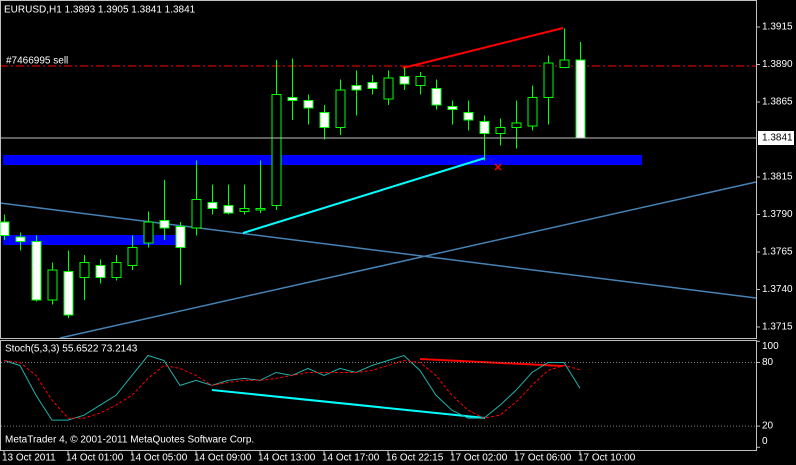 The width and height of the screenshot is (796, 465). What do you see at coordinates (479, 458) in the screenshot?
I see `x-tick-label: 17 Oct 02:00` at bounding box center [479, 458].